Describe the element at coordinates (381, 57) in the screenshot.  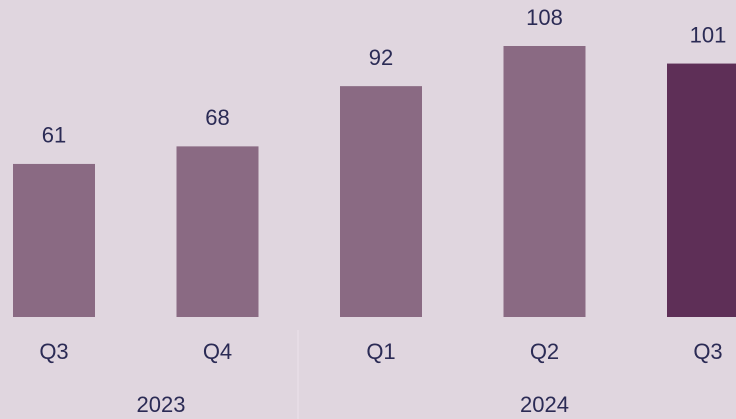
I see `value-label: 92` at that location.